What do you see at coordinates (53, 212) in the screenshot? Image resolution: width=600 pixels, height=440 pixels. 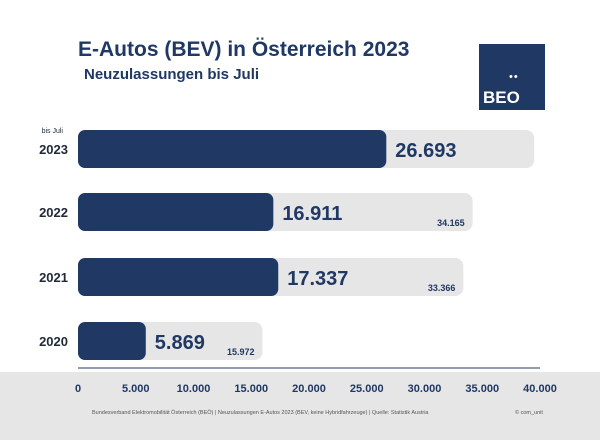 I see `year-label-2022: 2022` at bounding box center [53, 212].